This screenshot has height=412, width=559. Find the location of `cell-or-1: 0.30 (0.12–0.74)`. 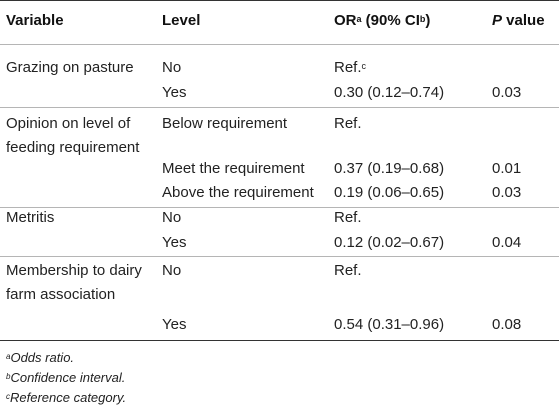

cell-or-1: 0.30 (0.12–0.74) is located at coordinates (389, 92).